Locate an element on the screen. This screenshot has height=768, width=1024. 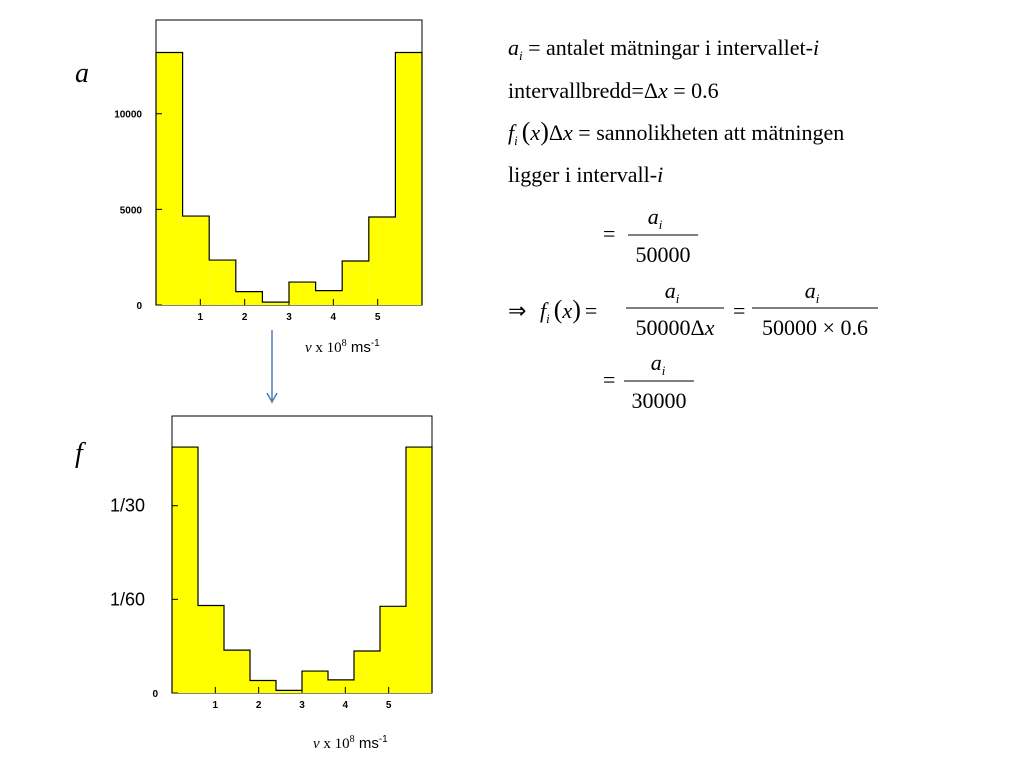
eq-denominator: 50000 × 0.6 is located at coordinates (815, 327).